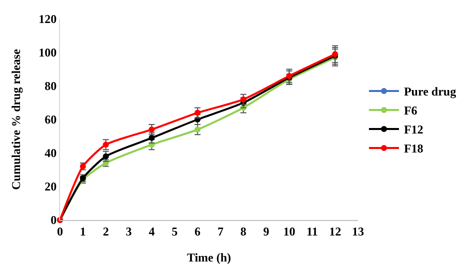 The image size is (474, 274). Describe the element at coordinates (47, 19) in the screenshot. I see `y-tick-label: 120` at that location.